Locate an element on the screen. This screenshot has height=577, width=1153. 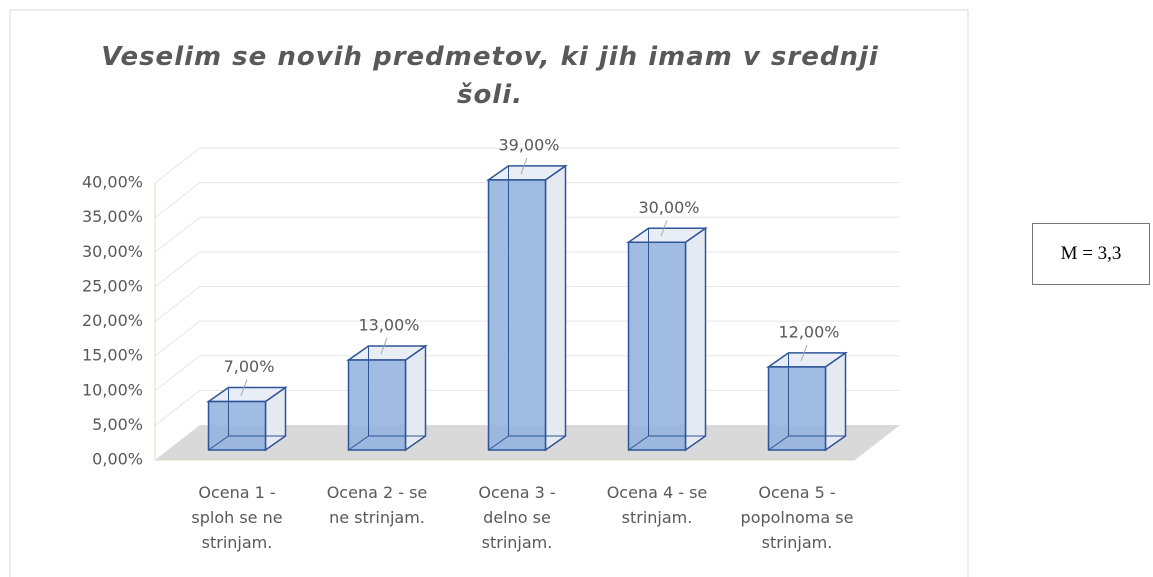
x-tick-label: Ocena 1 - sploh se ne strinjam. is located at coordinates (237, 517).